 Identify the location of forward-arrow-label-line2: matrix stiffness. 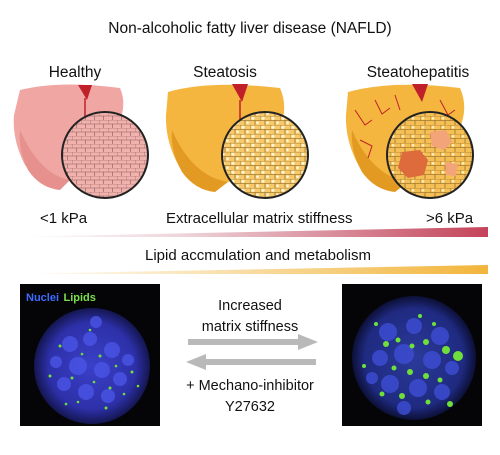
(250, 327).